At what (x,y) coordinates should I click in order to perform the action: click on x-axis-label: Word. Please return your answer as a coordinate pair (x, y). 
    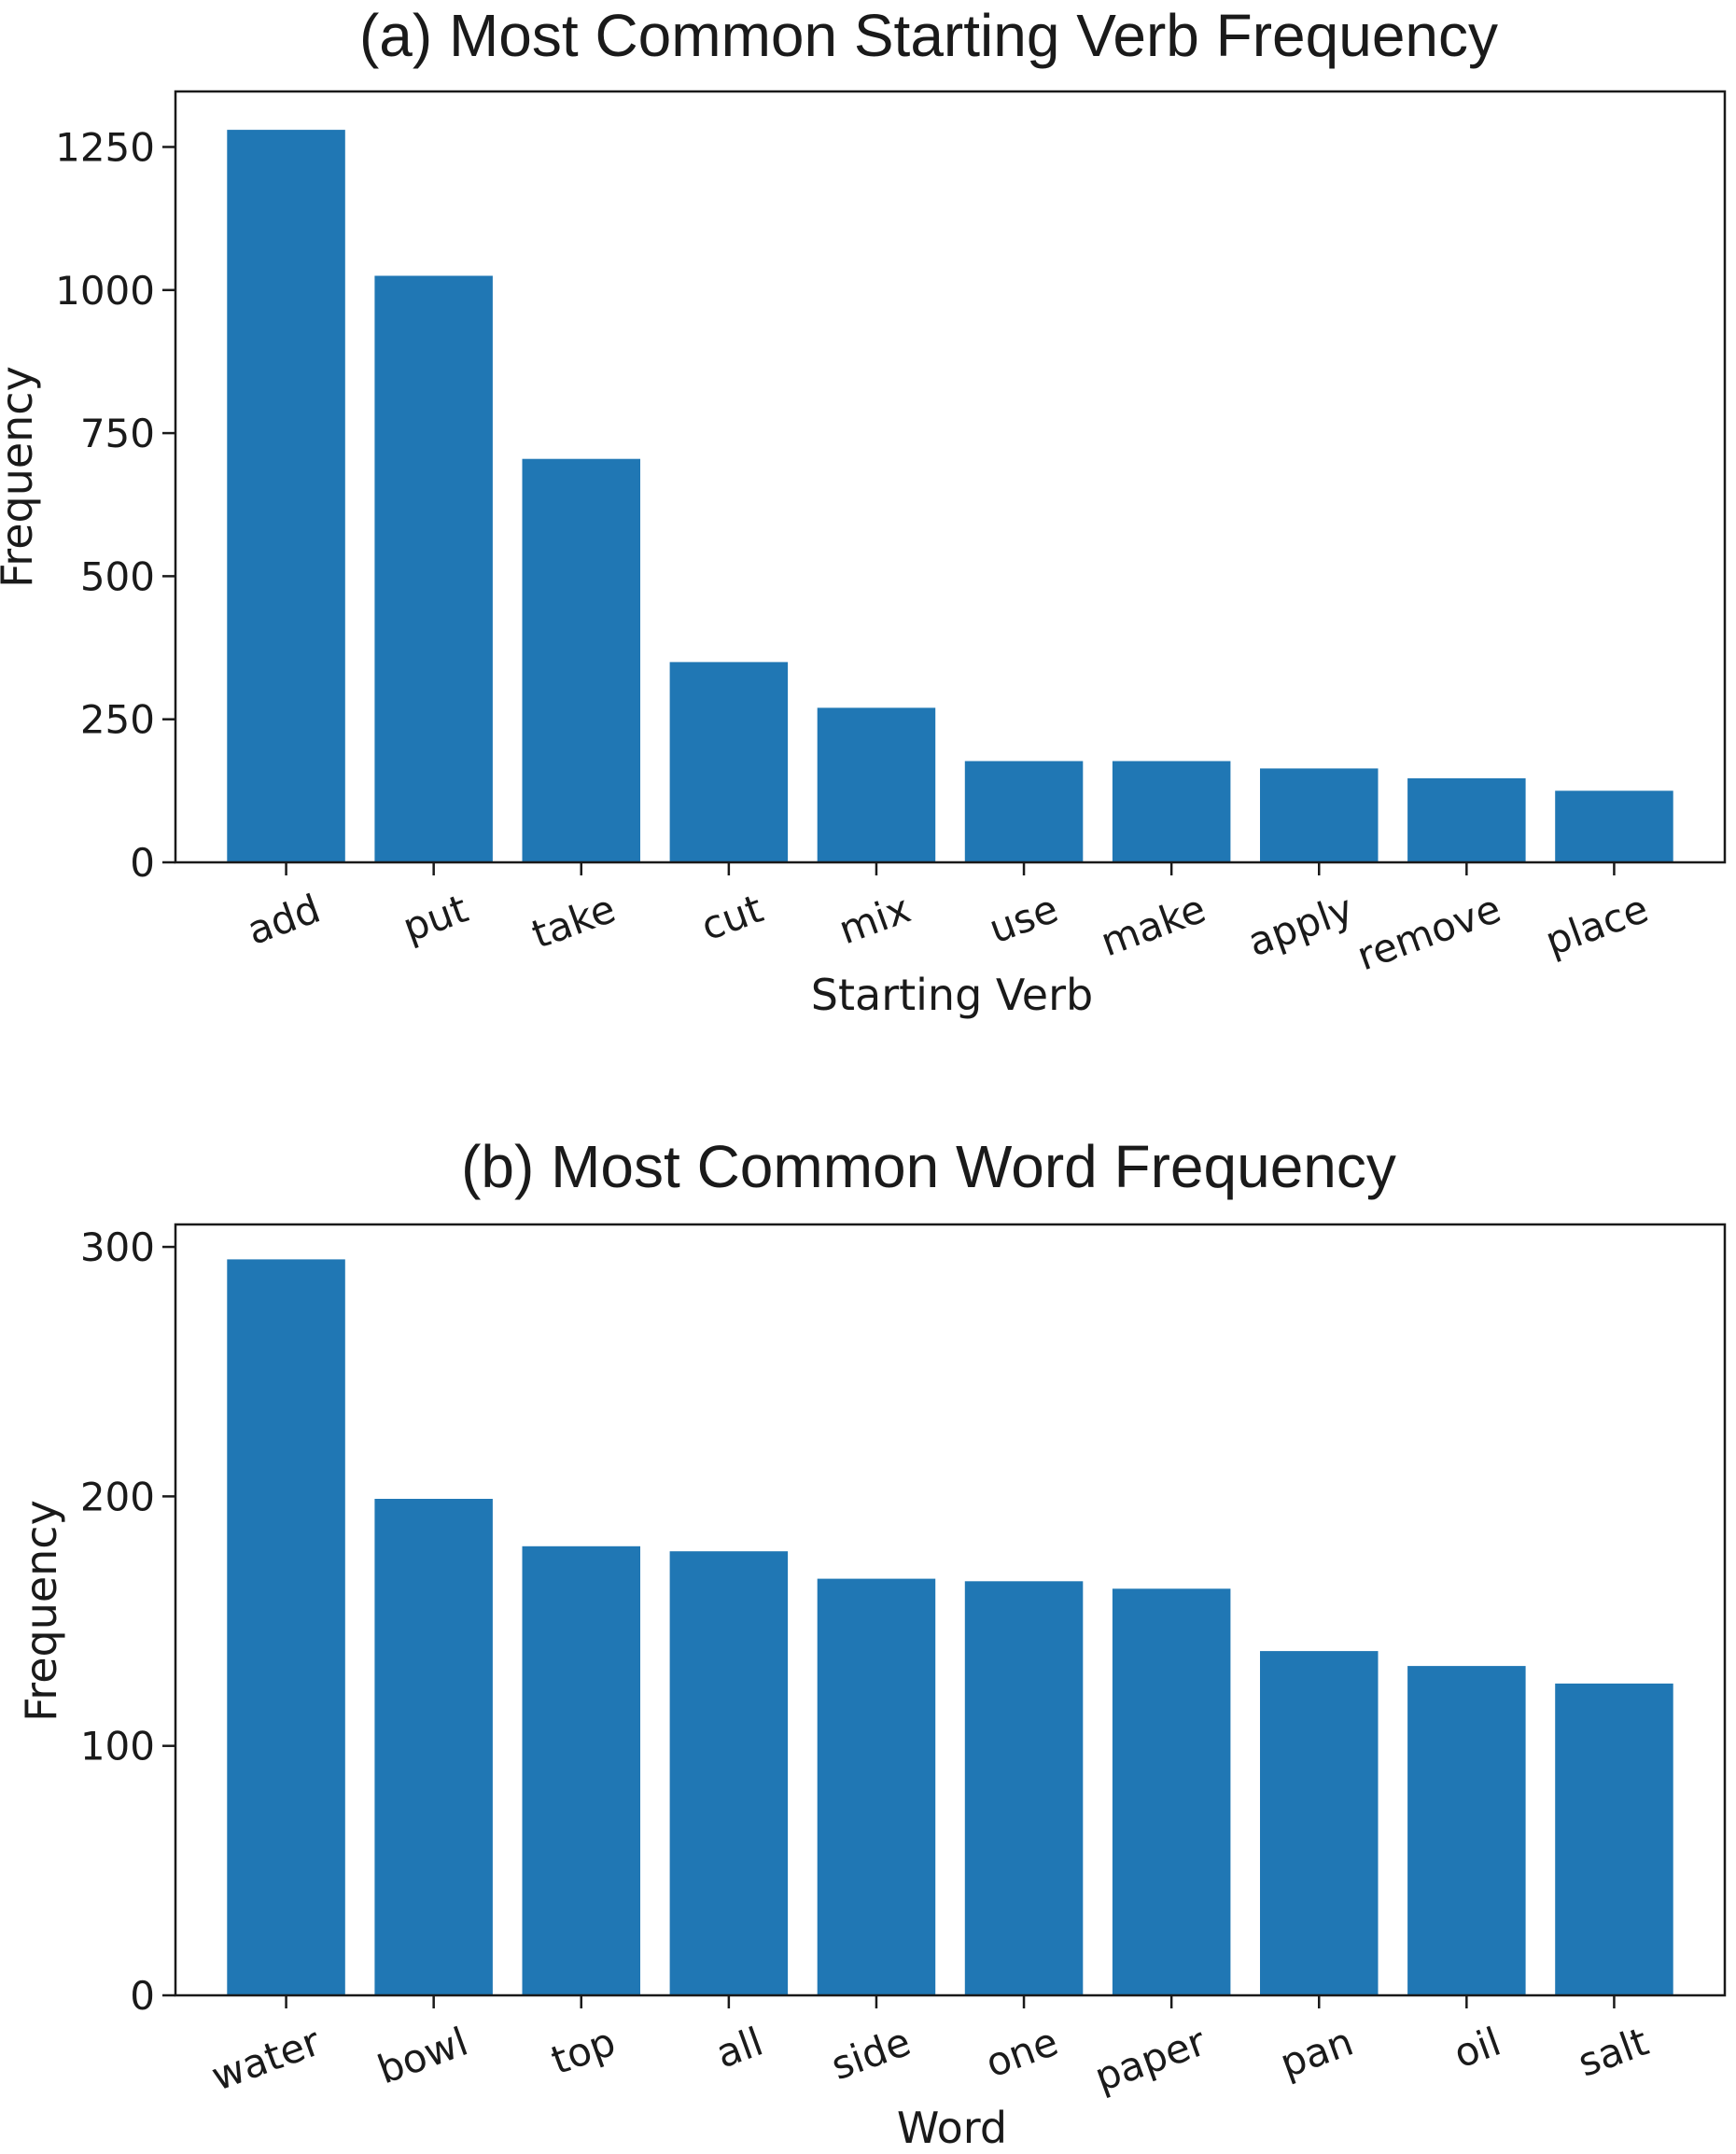
    Looking at the image, I should click on (952, 2128).